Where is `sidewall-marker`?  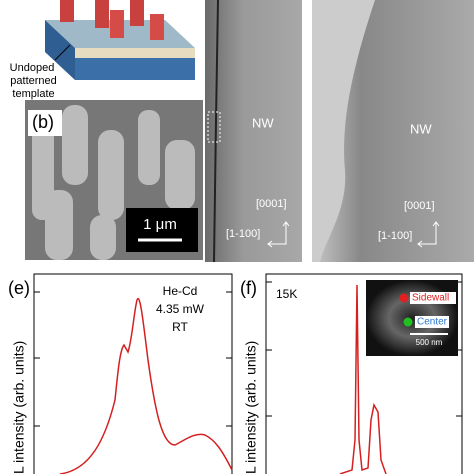
sidewall-marker is located at coordinates (404, 298).